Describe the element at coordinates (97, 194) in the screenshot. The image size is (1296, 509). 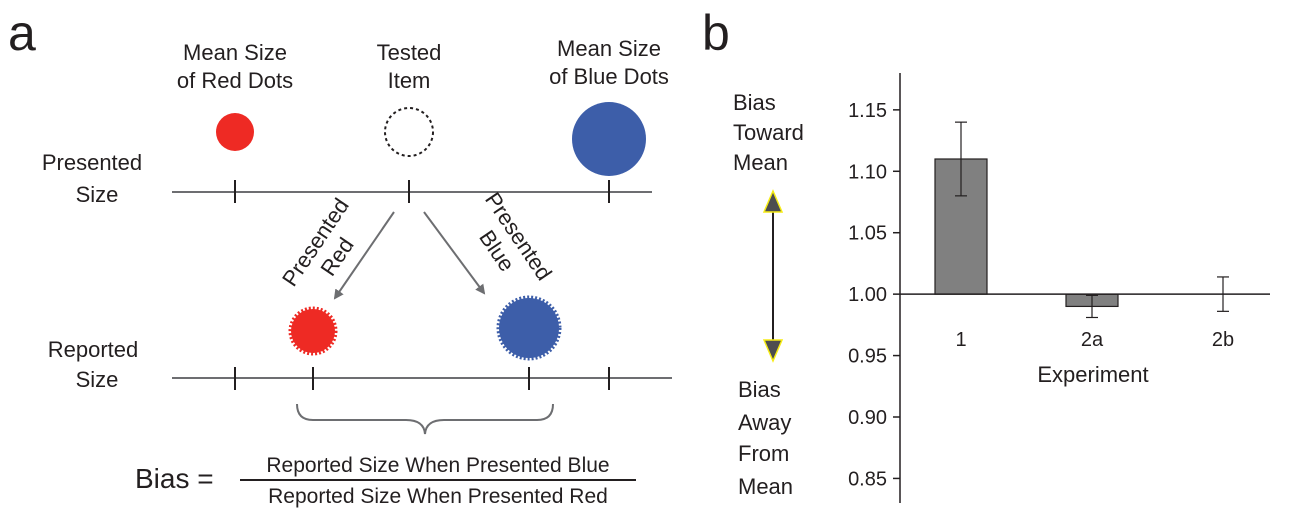
I see `presented-size-label-line2: Size` at that location.